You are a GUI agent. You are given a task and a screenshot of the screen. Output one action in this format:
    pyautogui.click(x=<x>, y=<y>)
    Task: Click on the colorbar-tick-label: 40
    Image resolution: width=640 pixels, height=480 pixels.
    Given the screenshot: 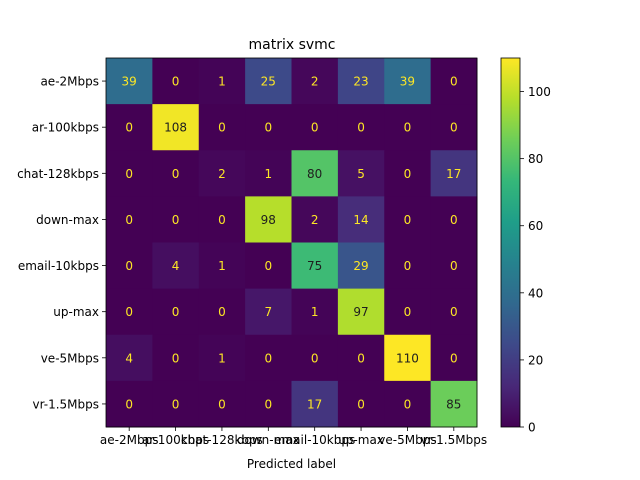 What is the action you would take?
    pyautogui.click(x=535, y=293)
    